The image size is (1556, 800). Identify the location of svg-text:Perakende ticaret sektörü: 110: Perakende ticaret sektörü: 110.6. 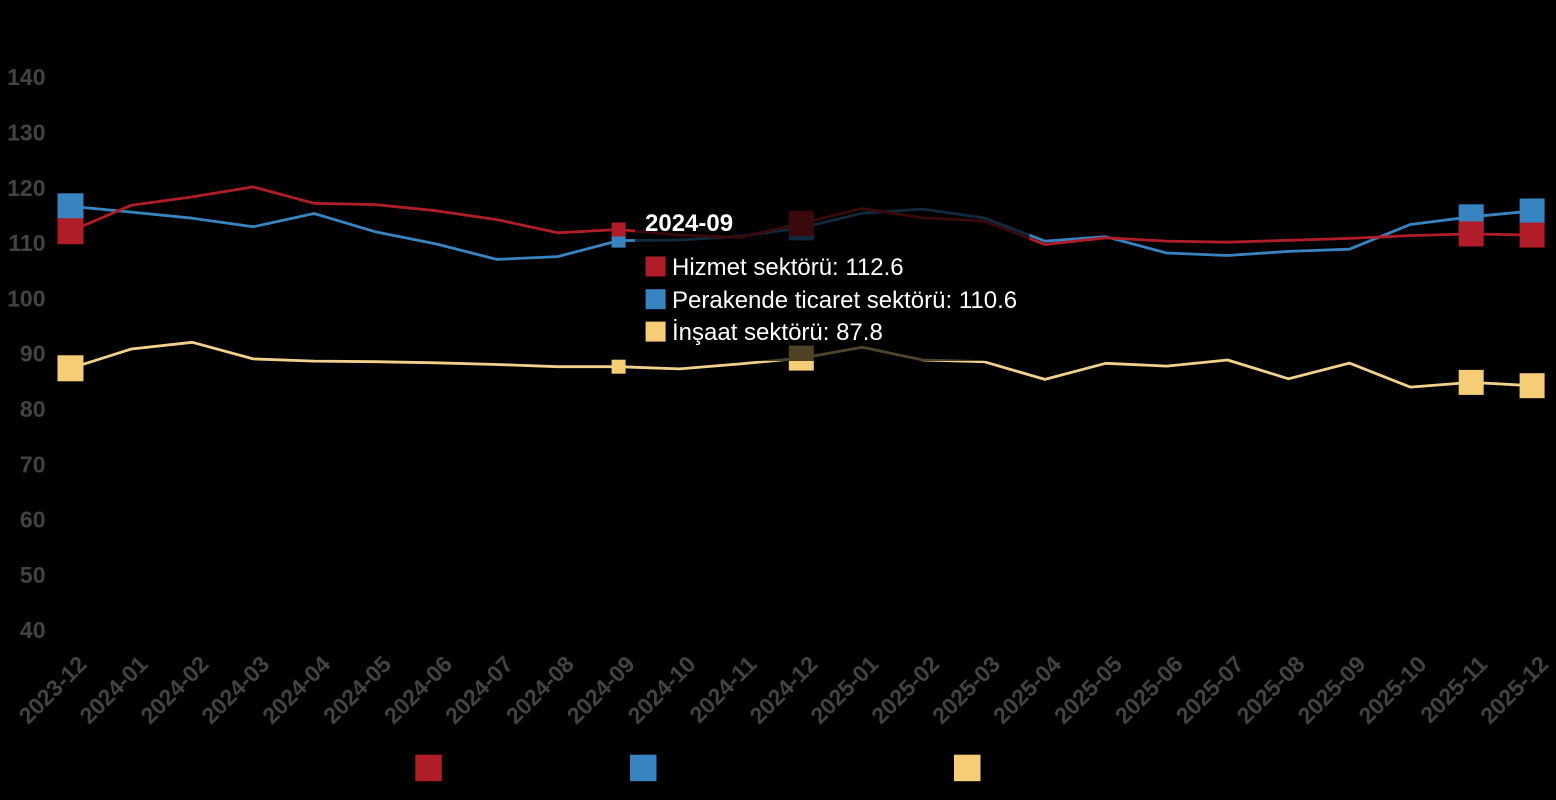
(844, 300).